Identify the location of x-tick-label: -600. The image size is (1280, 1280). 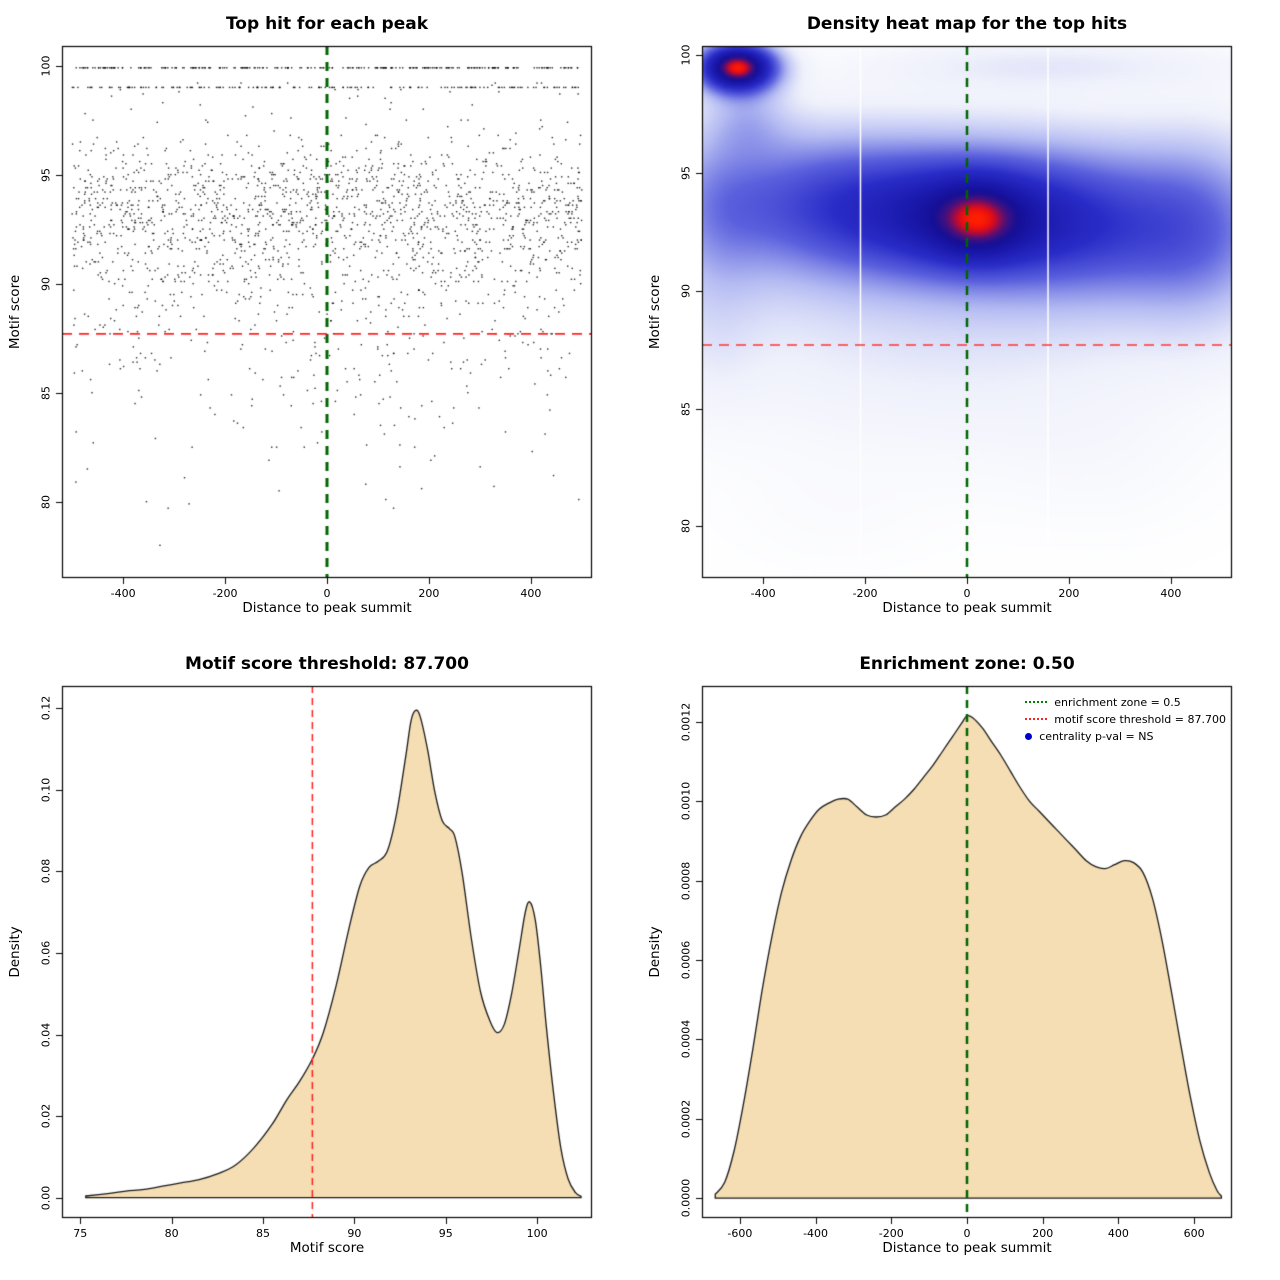
(740, 1233).